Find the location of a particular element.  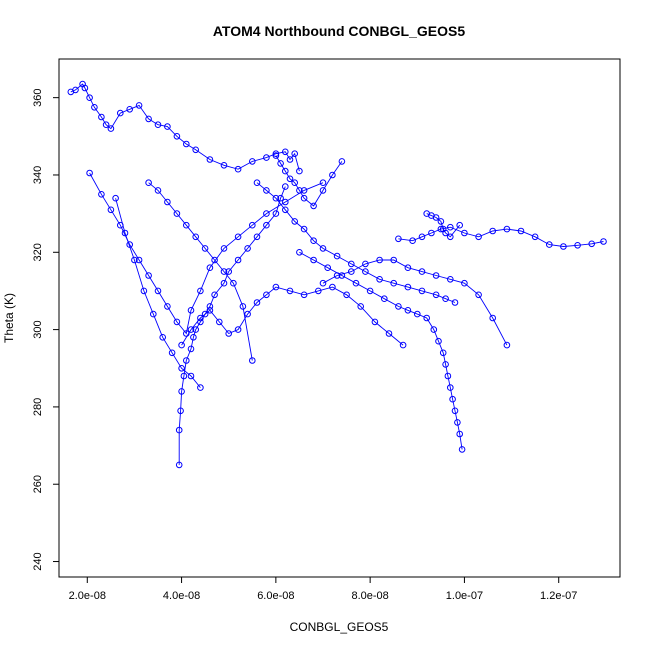

x-tick-label: 2.0e-08 is located at coordinates (87, 596).